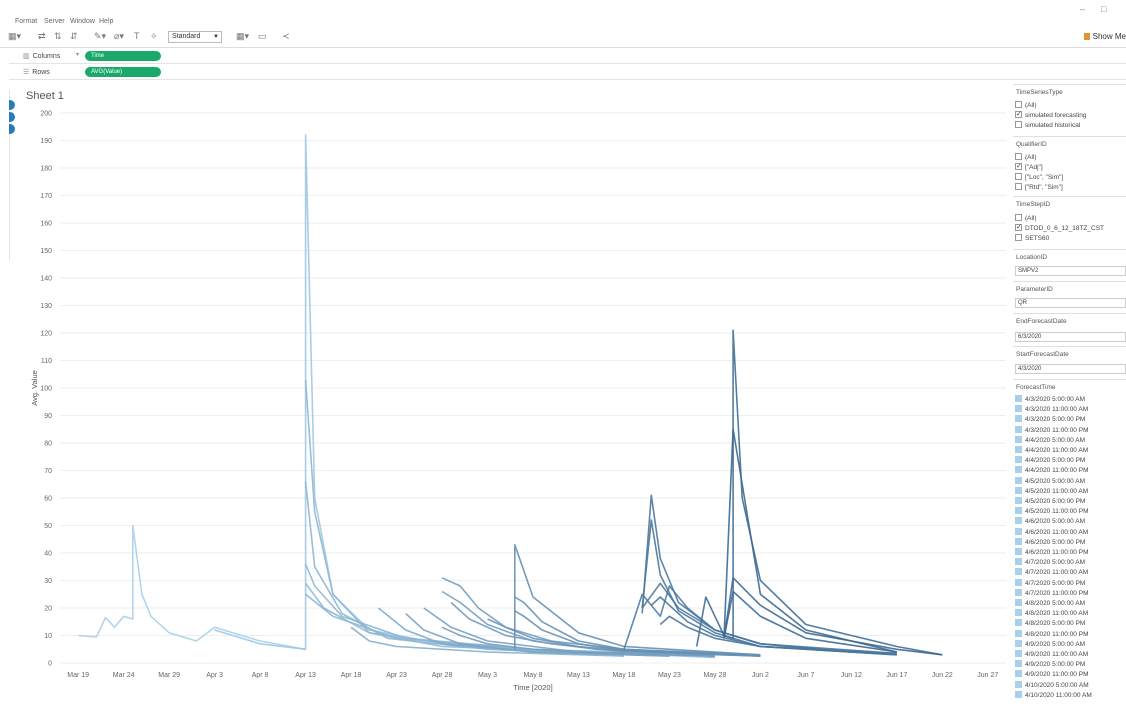 The width and height of the screenshot is (1126, 706). What do you see at coordinates (243, 36) in the screenshot?
I see `show-cards-icon: ▦▾` at bounding box center [243, 36].